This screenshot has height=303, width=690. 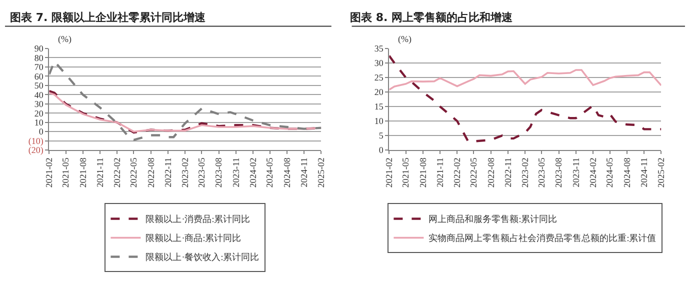 What do you see at coordinates (39, 57) in the screenshot?
I see `y-tick-label: 80` at bounding box center [39, 57].